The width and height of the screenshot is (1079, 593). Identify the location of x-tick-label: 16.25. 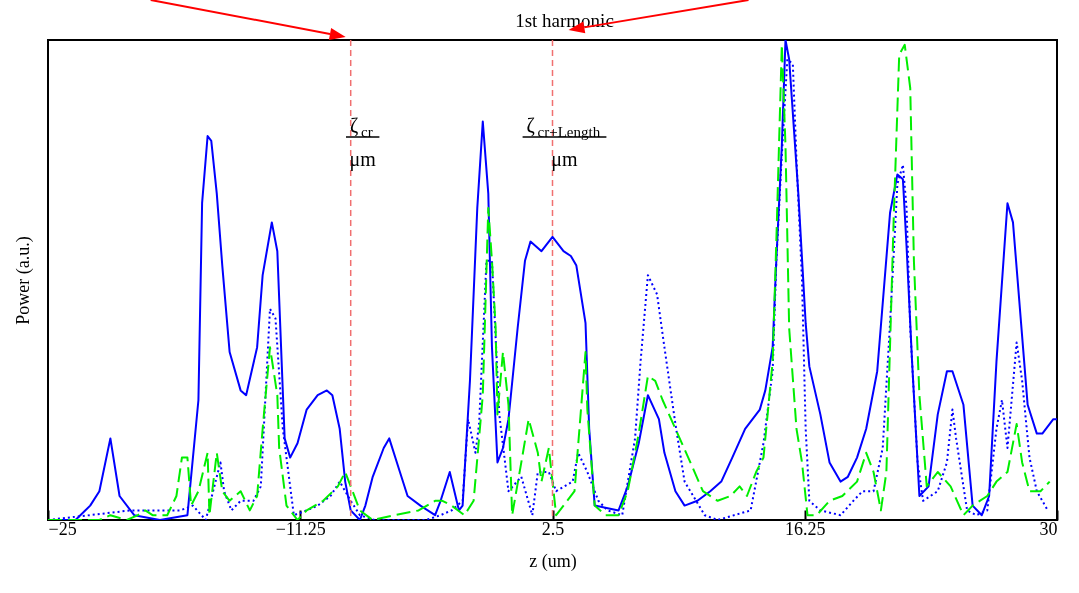
(805, 528).